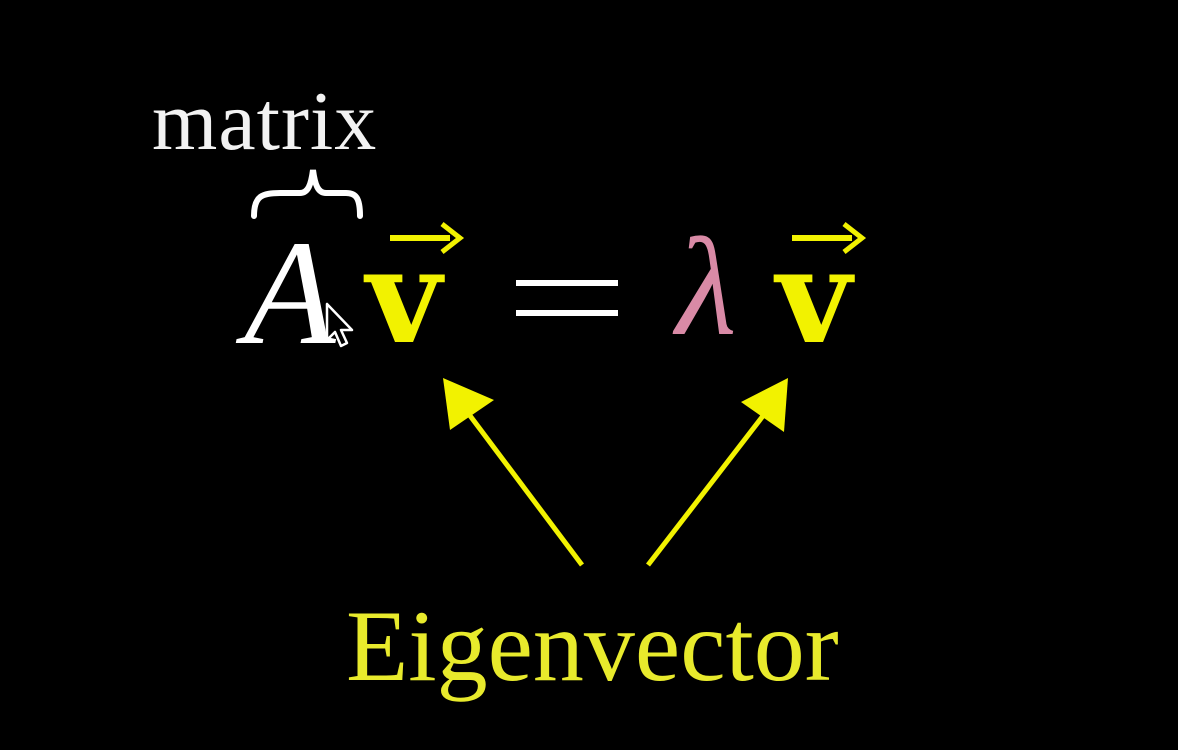 This screenshot has height=750, width=1178. I want to click on matrix-symbol: A, so click(290, 293).